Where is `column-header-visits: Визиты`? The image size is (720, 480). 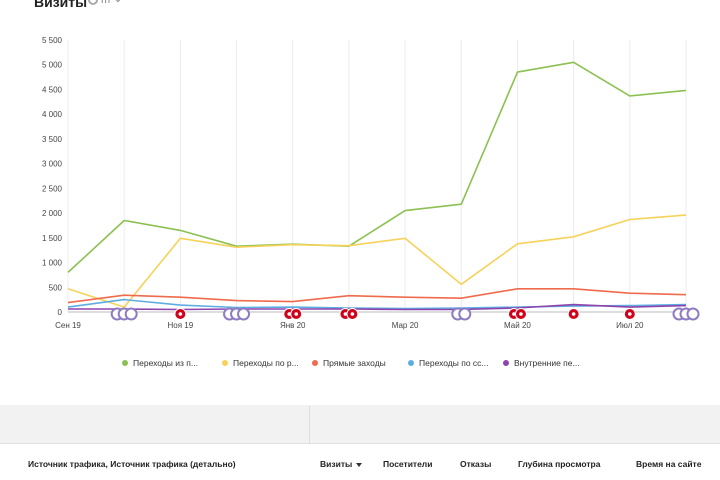
column-header-visits: Визиты is located at coordinates (341, 464).